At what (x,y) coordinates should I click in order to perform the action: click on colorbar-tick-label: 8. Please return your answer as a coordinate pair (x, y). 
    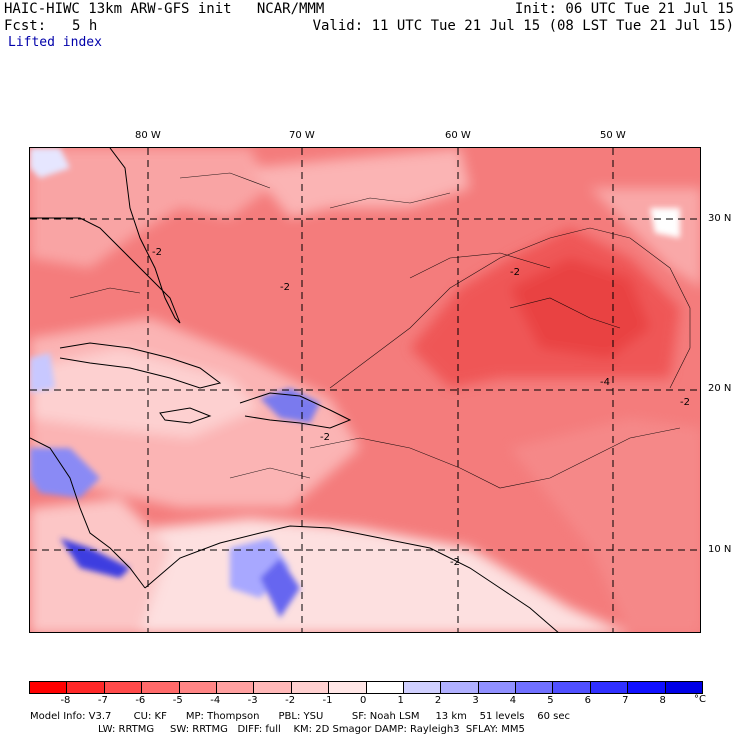
    Looking at the image, I should click on (662, 700).